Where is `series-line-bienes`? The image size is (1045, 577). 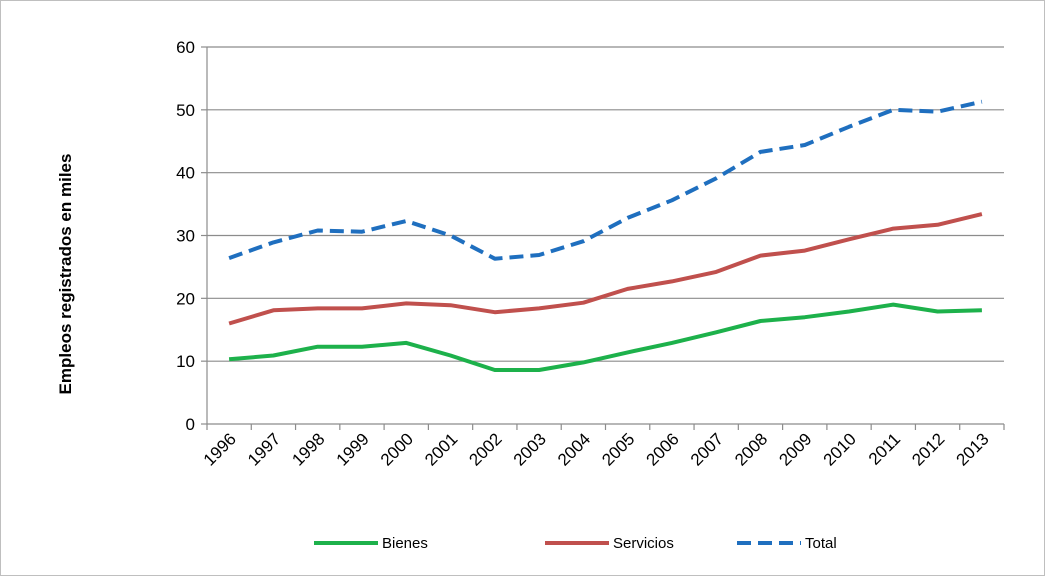
series-line-bienes is located at coordinates (605, 337).